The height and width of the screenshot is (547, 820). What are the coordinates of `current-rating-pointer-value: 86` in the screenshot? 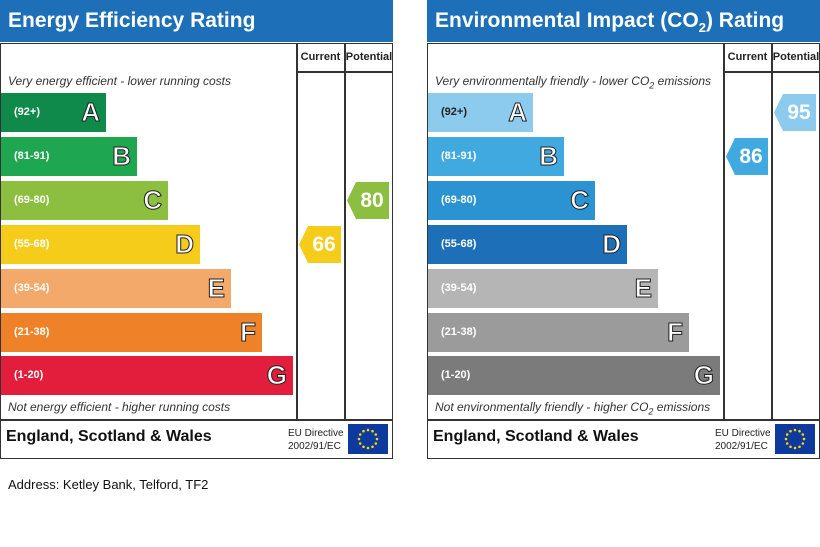 It's located at (751, 156).